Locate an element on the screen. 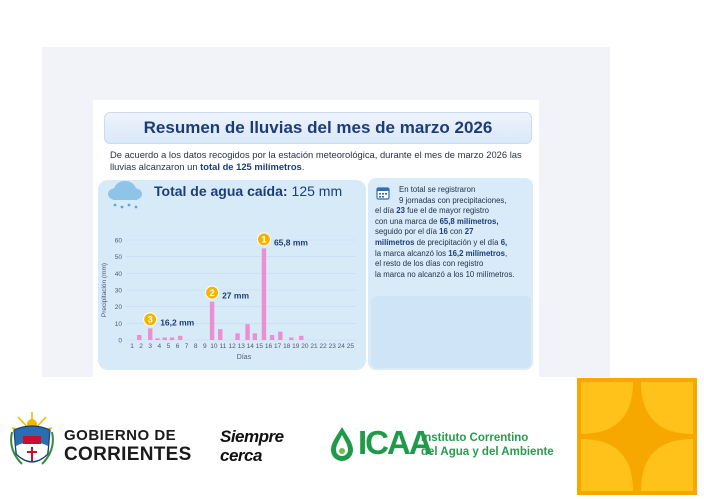 The image size is (704, 499). y-tick-label: 60 is located at coordinates (119, 241).